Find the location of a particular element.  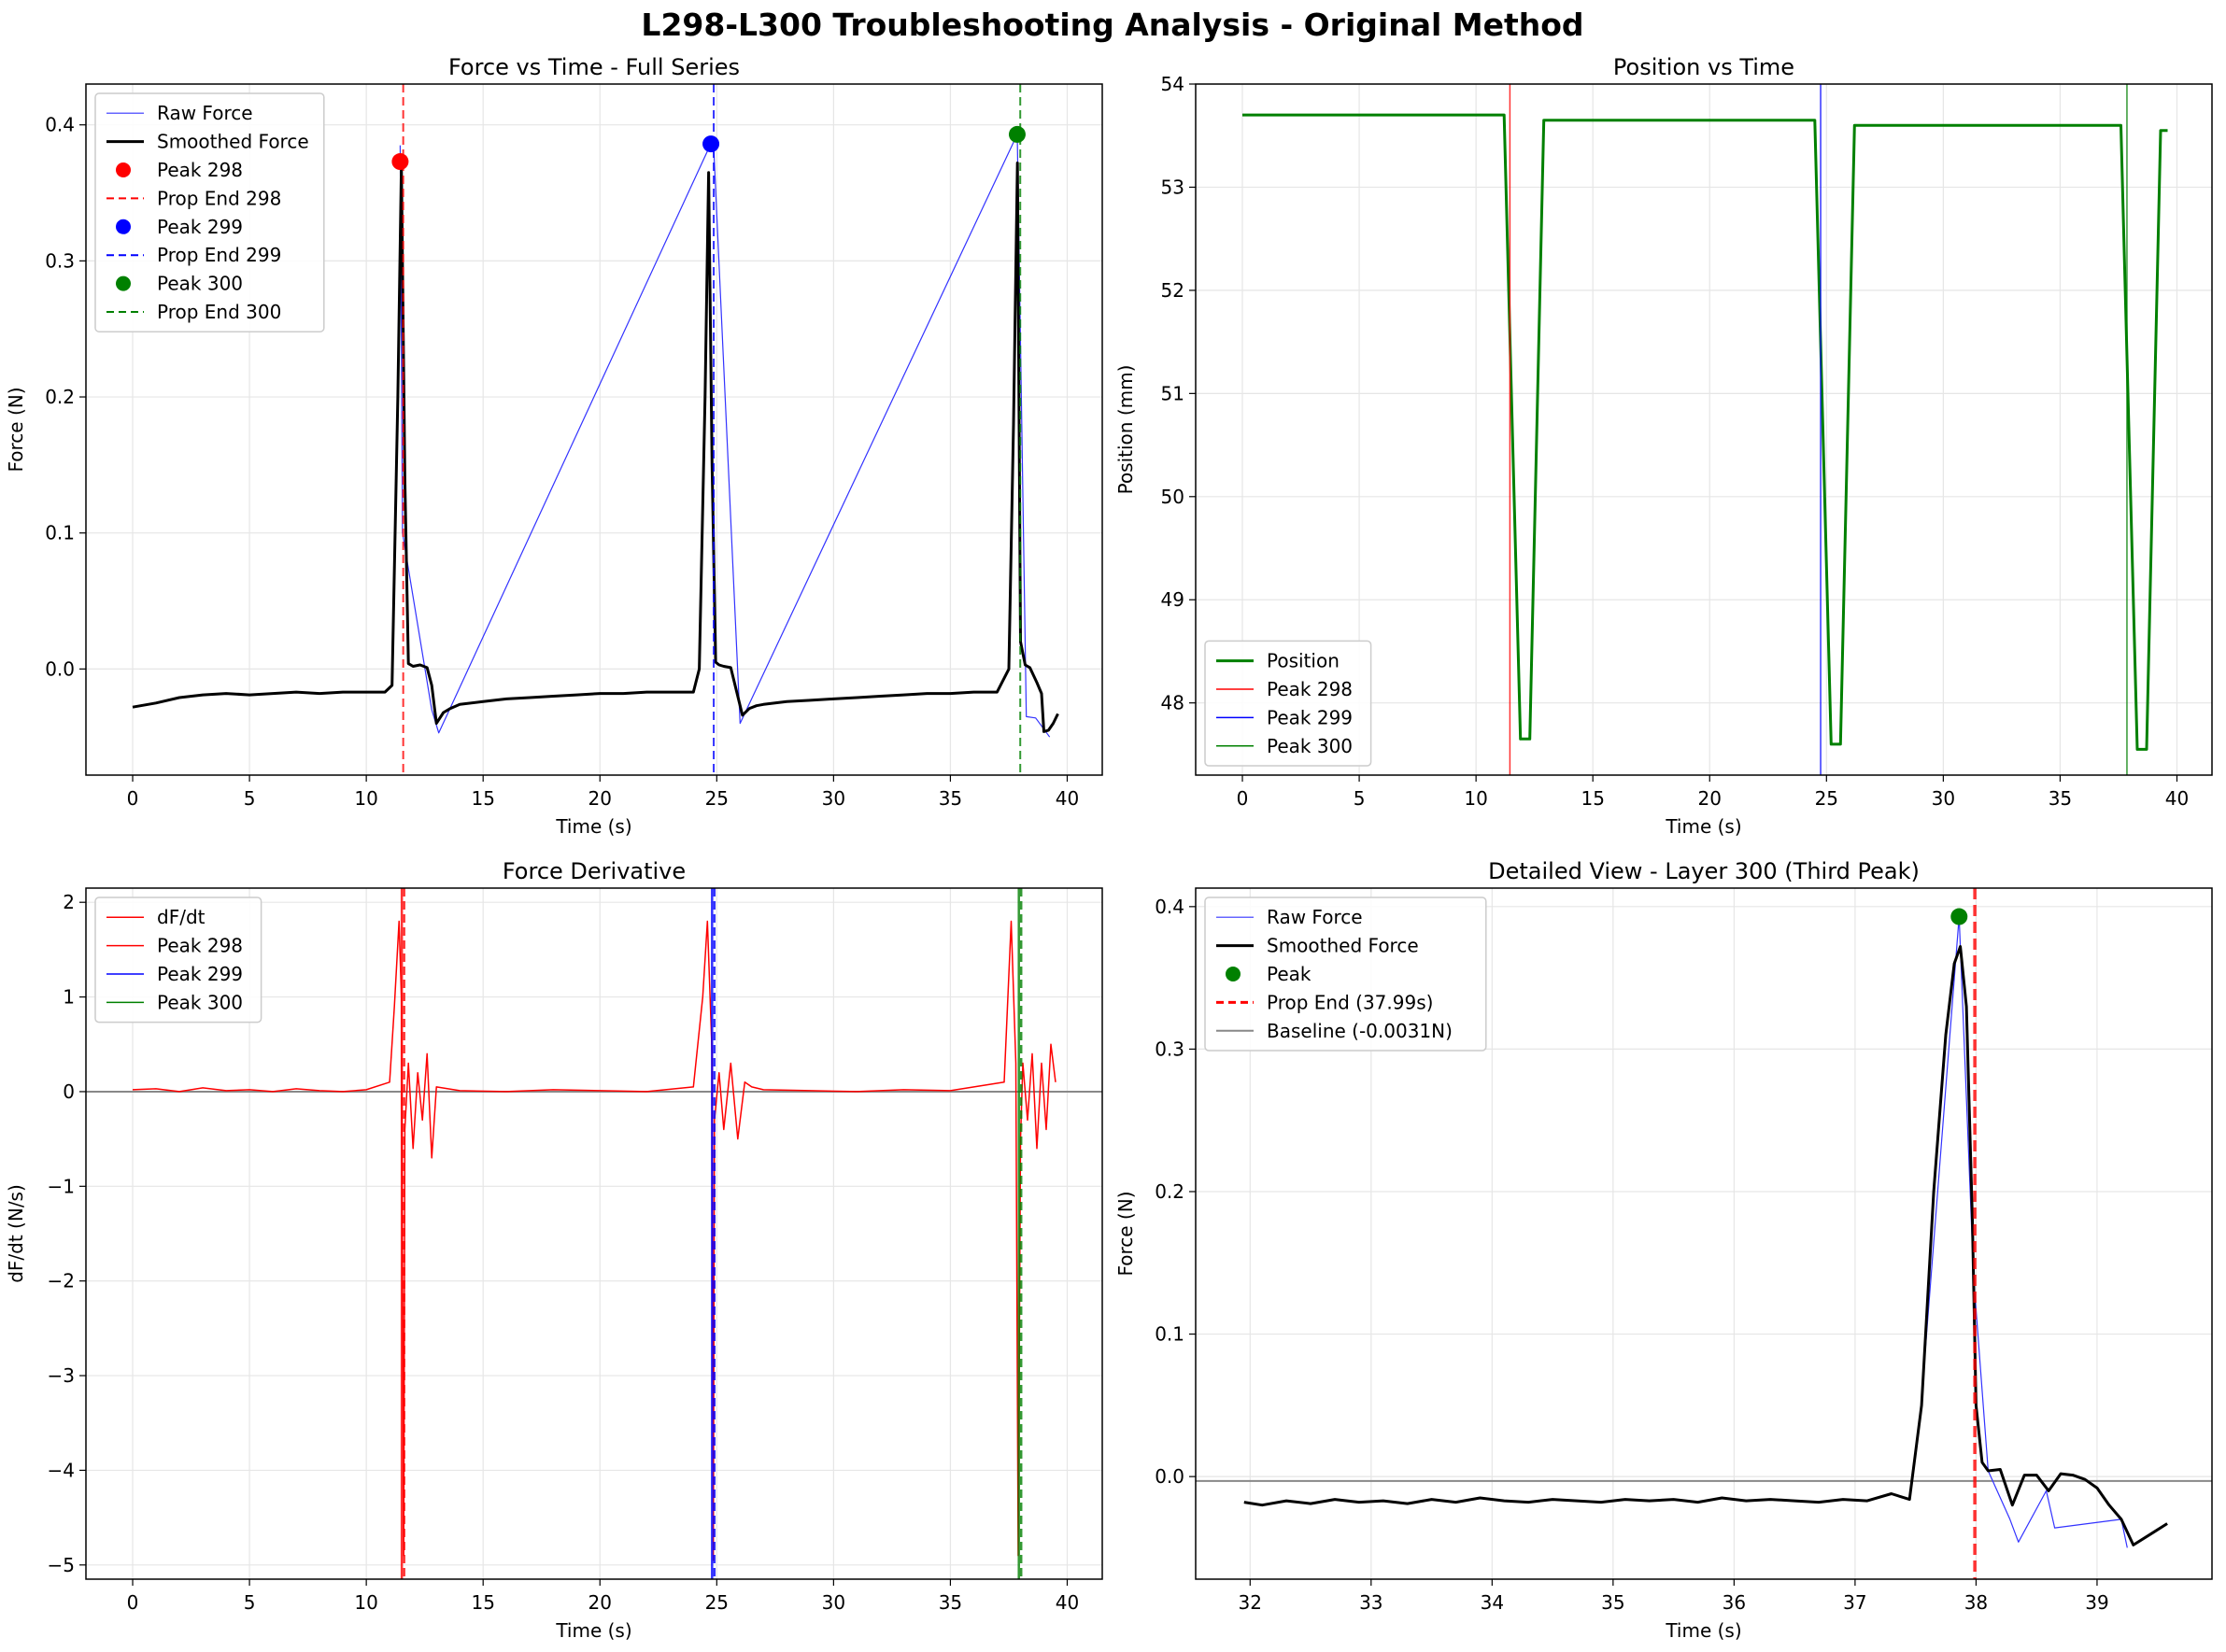

legend-box is located at coordinates (1288, 703).